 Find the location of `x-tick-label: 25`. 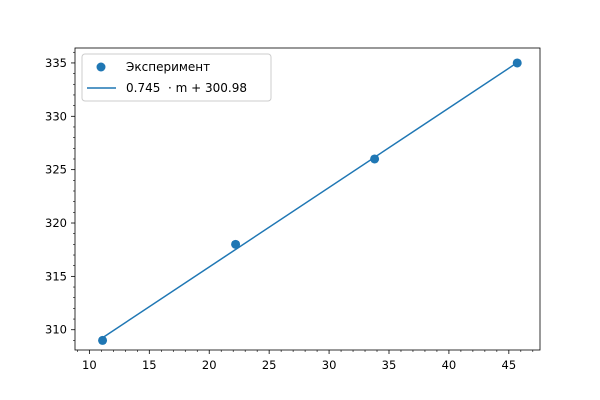

x-tick-label: 25 is located at coordinates (269, 365).